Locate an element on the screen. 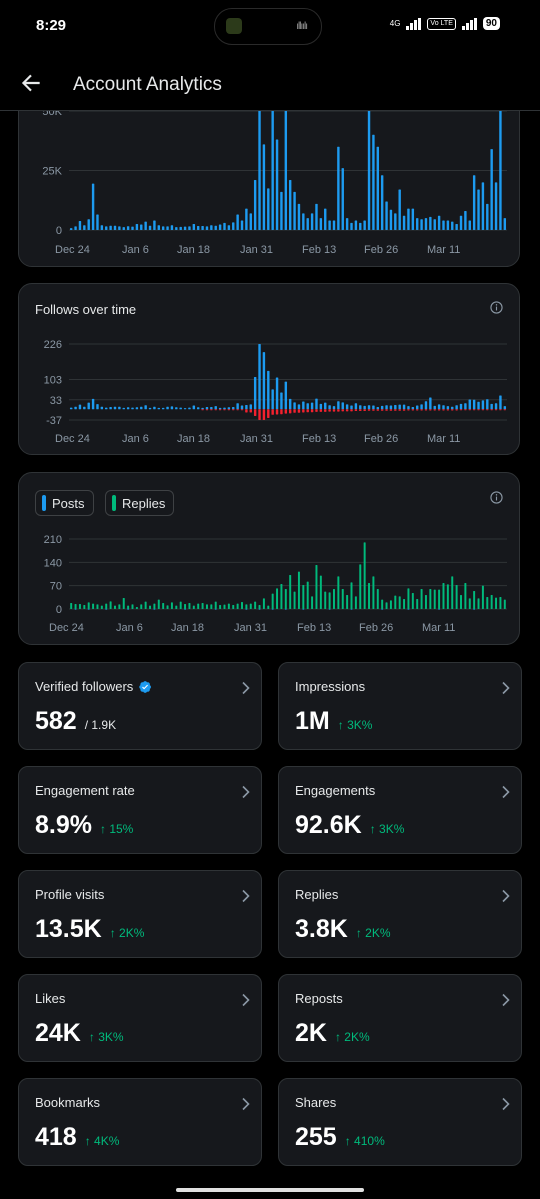 Image resolution: width=540 pixels, height=1199 pixels. metric-card-engagements: Engagements 92.6K ↑ 3K% is located at coordinates (400, 810).